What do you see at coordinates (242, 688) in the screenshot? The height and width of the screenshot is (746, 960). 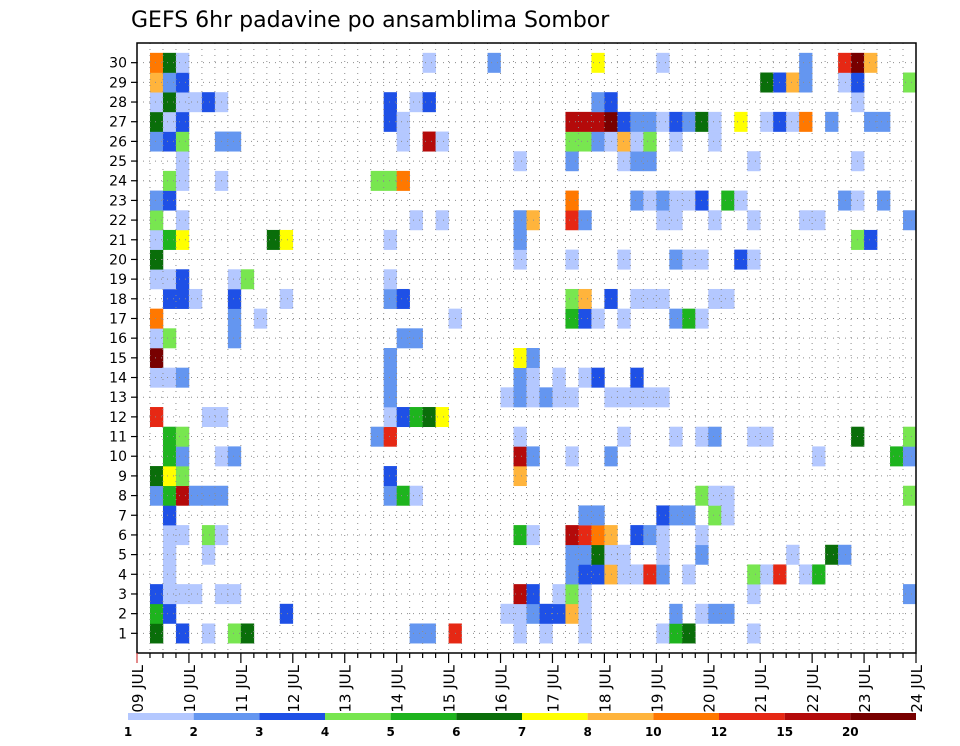 I see `x-tick-label: 11 JUL` at bounding box center [242, 688].